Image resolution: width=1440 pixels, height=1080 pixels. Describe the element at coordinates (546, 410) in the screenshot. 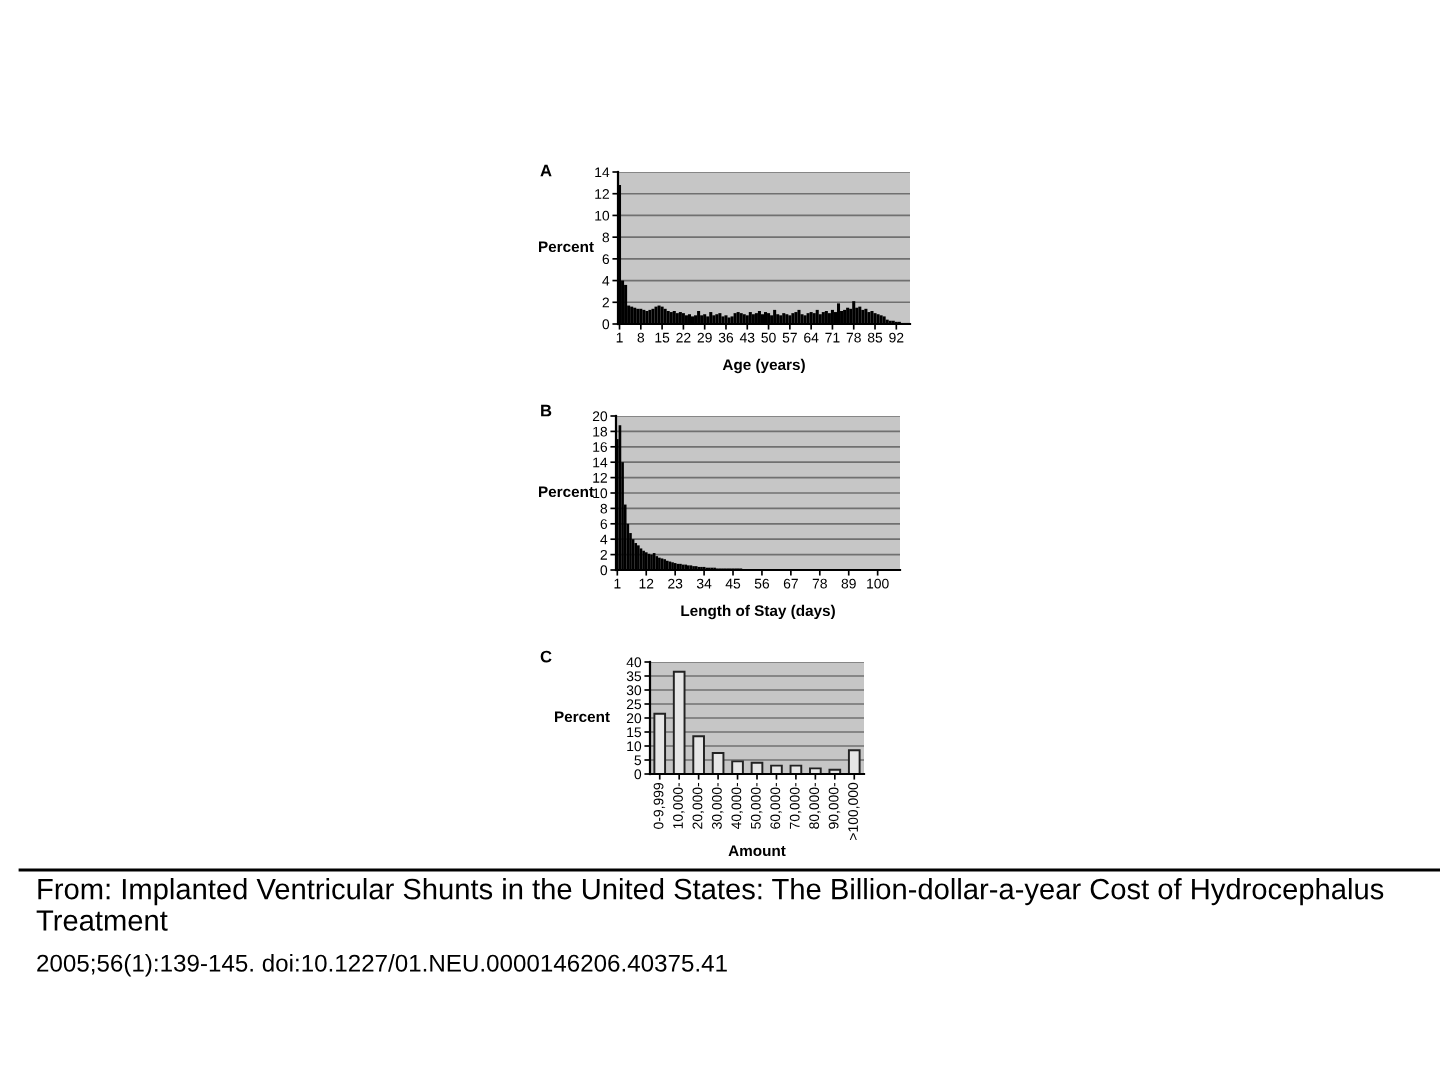

I see `chart-title: B` at that location.